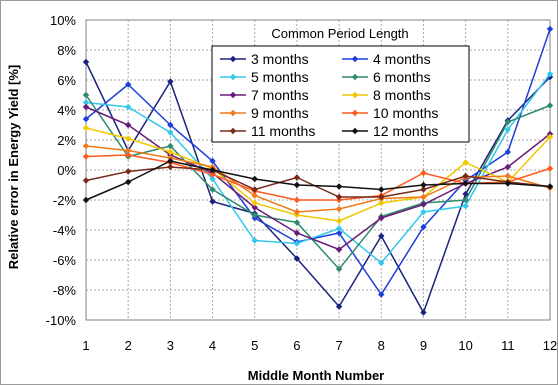  Describe the element at coordinates (85, 345) in the screenshot. I see `x-tick-label: 1` at that location.